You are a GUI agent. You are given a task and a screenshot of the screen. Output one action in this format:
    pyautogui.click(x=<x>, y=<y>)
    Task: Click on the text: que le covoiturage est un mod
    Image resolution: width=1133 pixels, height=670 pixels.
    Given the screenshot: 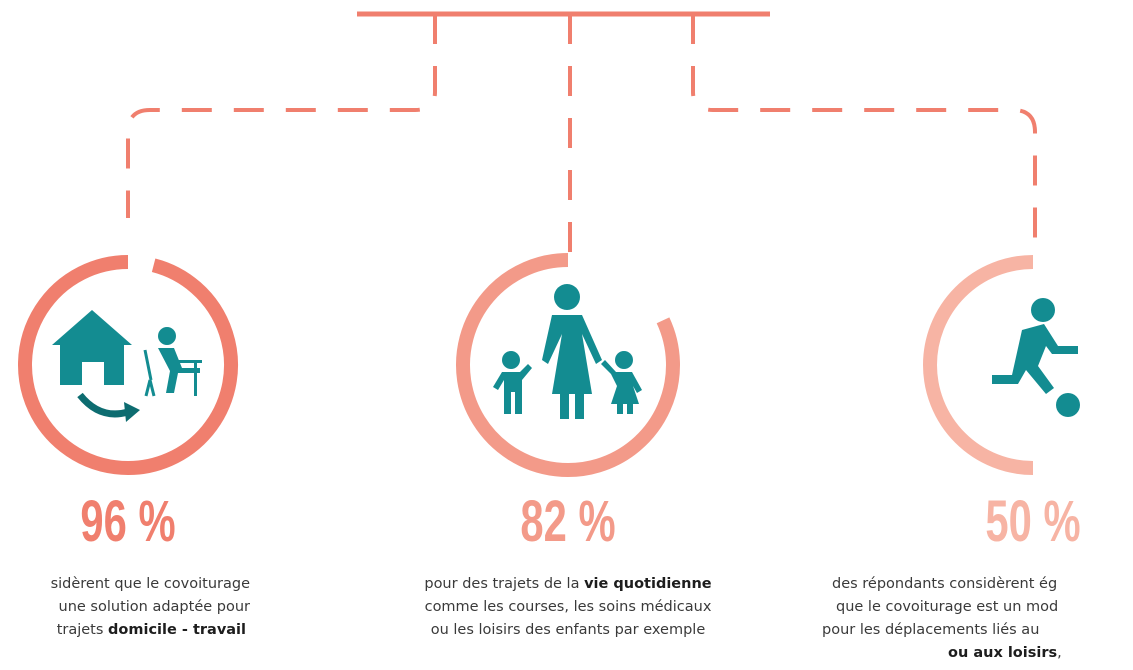 What is the action you would take?
    pyautogui.click(x=947, y=607)
    